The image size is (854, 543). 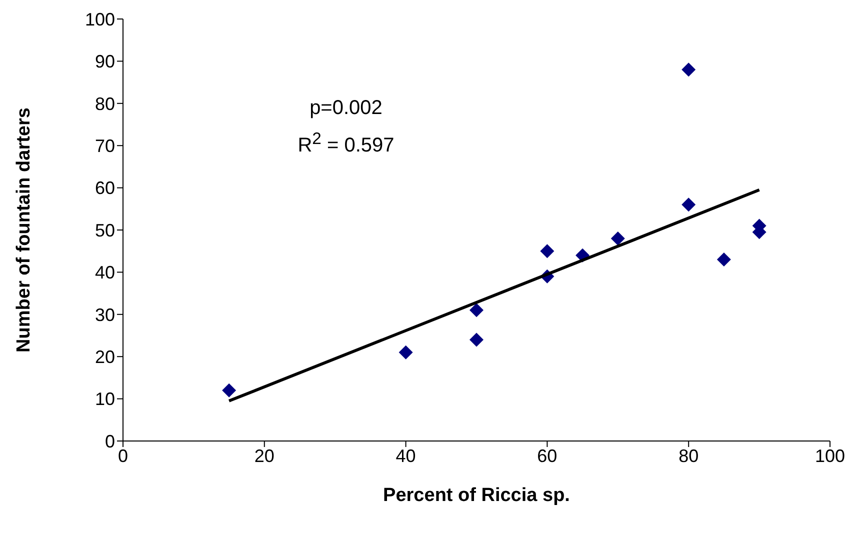 I want to click on y-tick-label: 90, so click(x=104, y=62).